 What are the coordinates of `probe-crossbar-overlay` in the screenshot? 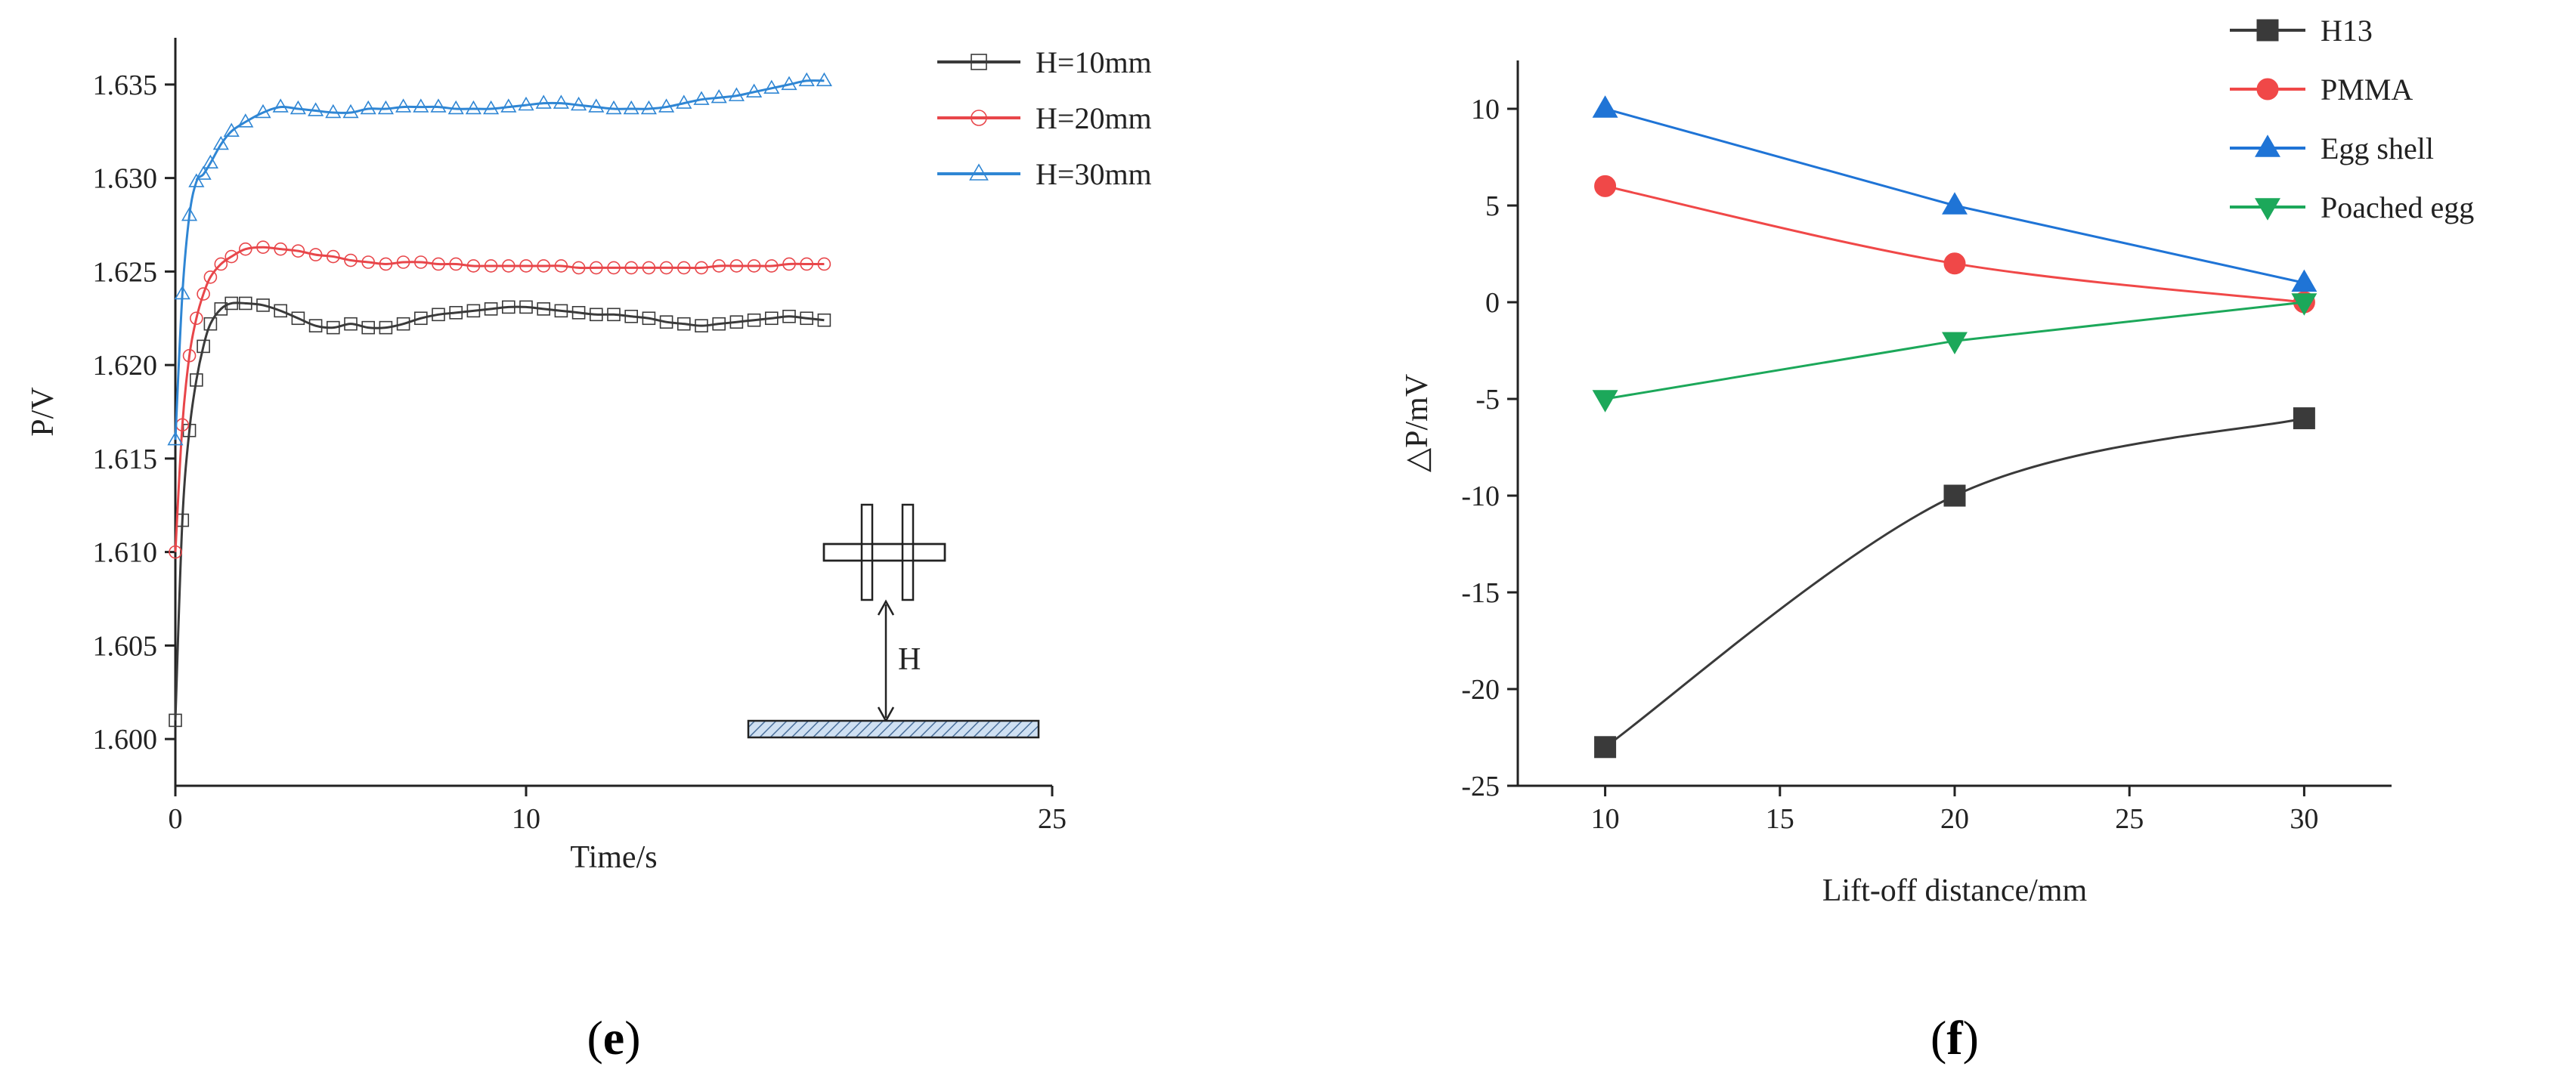 It's located at (884, 552).